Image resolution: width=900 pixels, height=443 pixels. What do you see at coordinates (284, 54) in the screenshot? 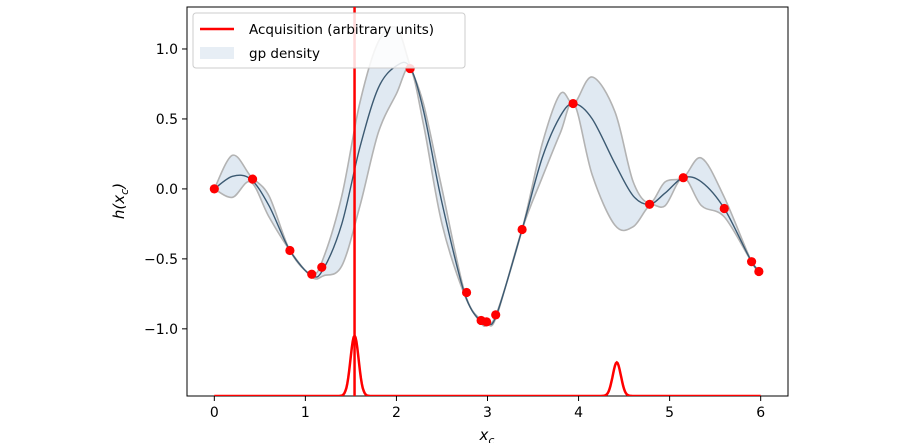
I see `legend-label-gp-density: gp density` at bounding box center [284, 54].